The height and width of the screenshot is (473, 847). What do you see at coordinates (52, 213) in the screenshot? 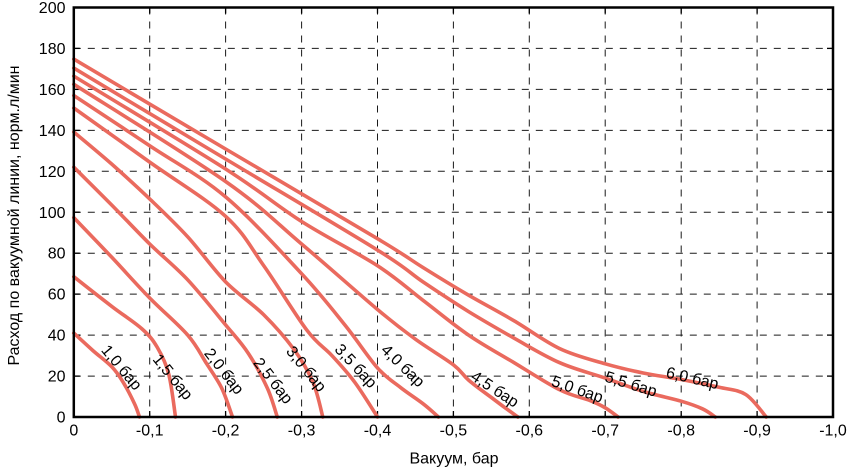
I see `svg-text: 100` at bounding box center [52, 213].